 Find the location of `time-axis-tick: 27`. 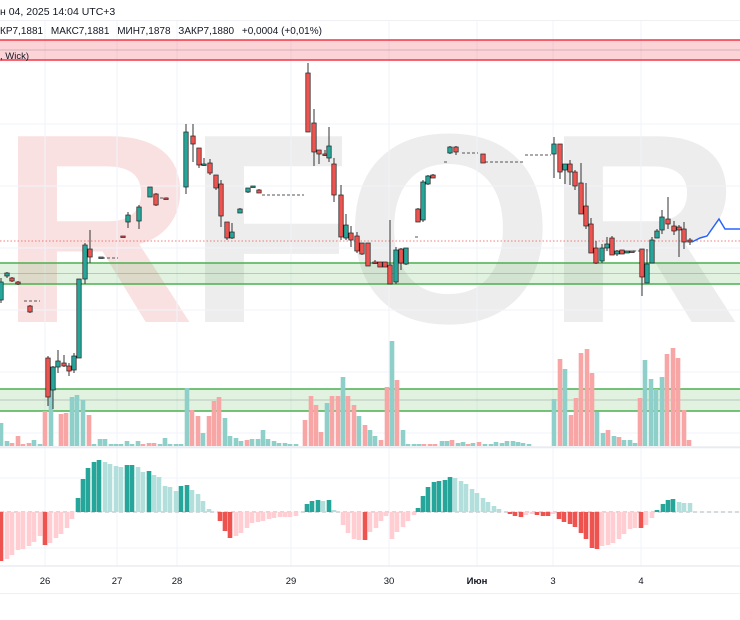

time-axis-tick: 27 is located at coordinates (117, 581).